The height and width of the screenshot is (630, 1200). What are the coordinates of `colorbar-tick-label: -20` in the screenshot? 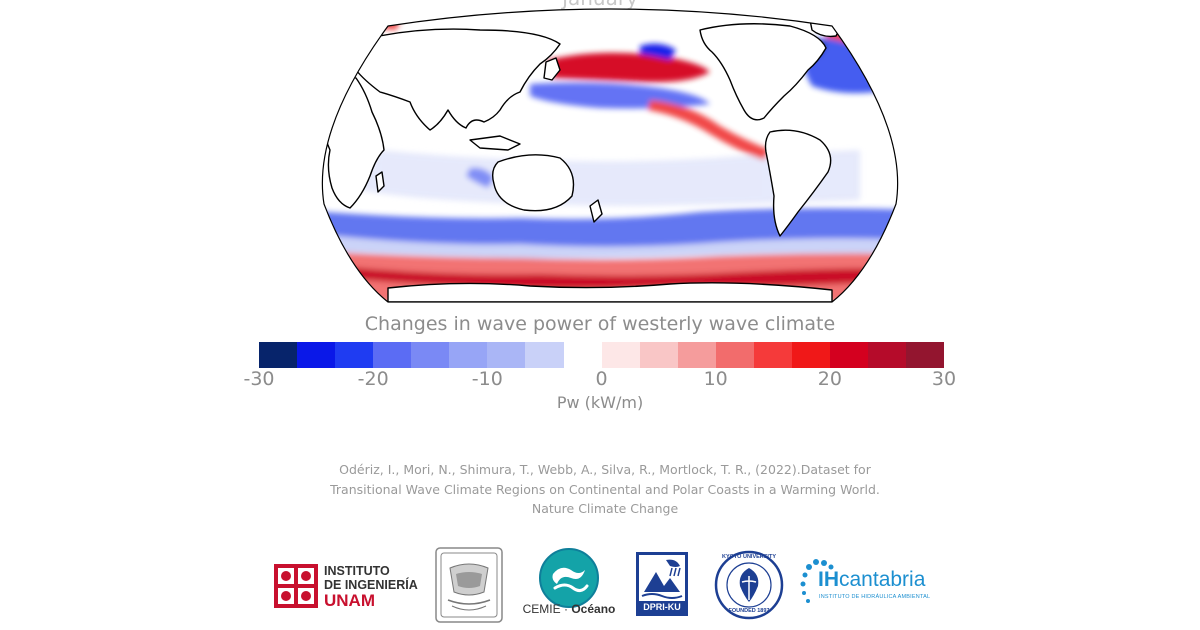 It's located at (373, 379).